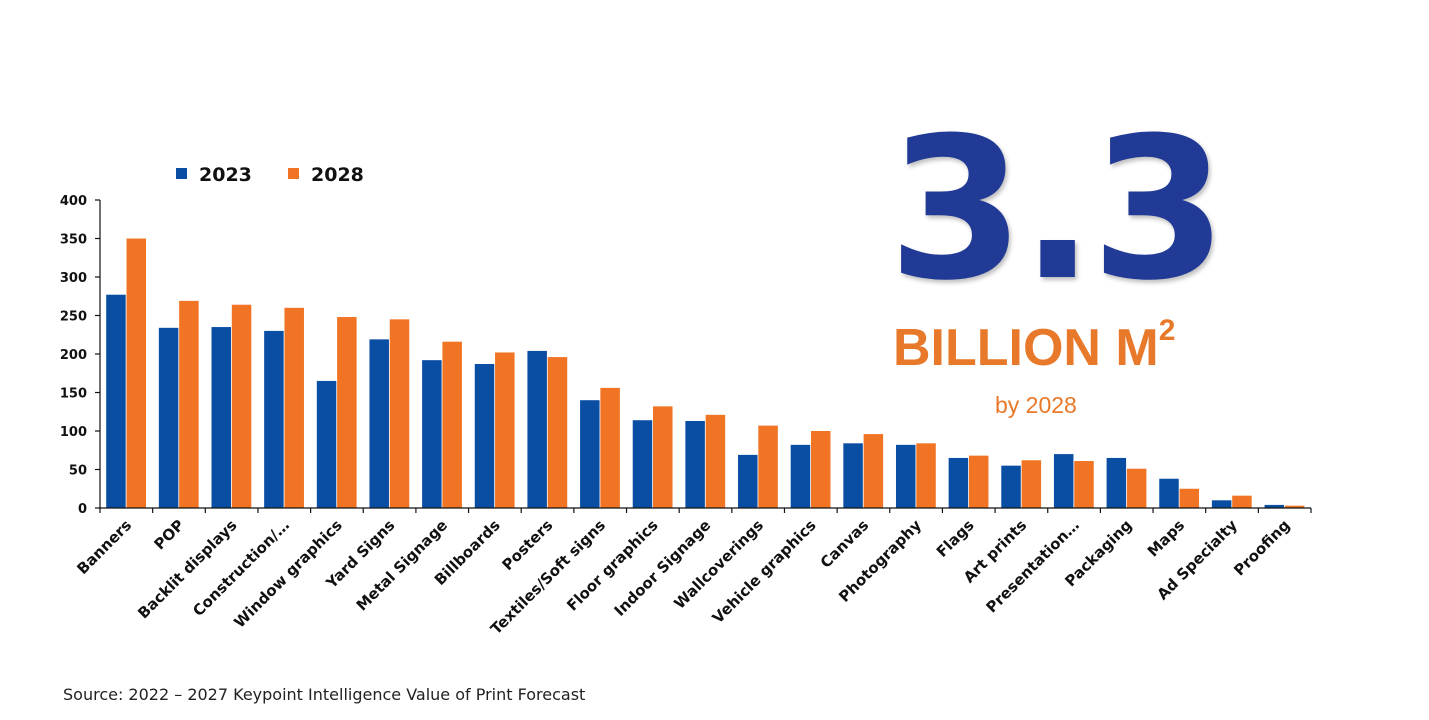  Describe the element at coordinates (270, 175) in the screenshot. I see `legend: 2023 2028` at that location.